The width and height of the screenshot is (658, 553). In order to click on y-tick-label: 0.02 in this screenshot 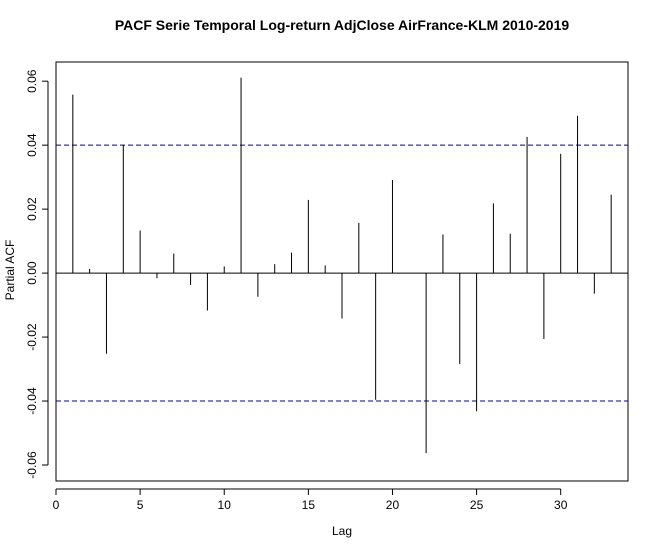, I will do `click(32, 209)`.